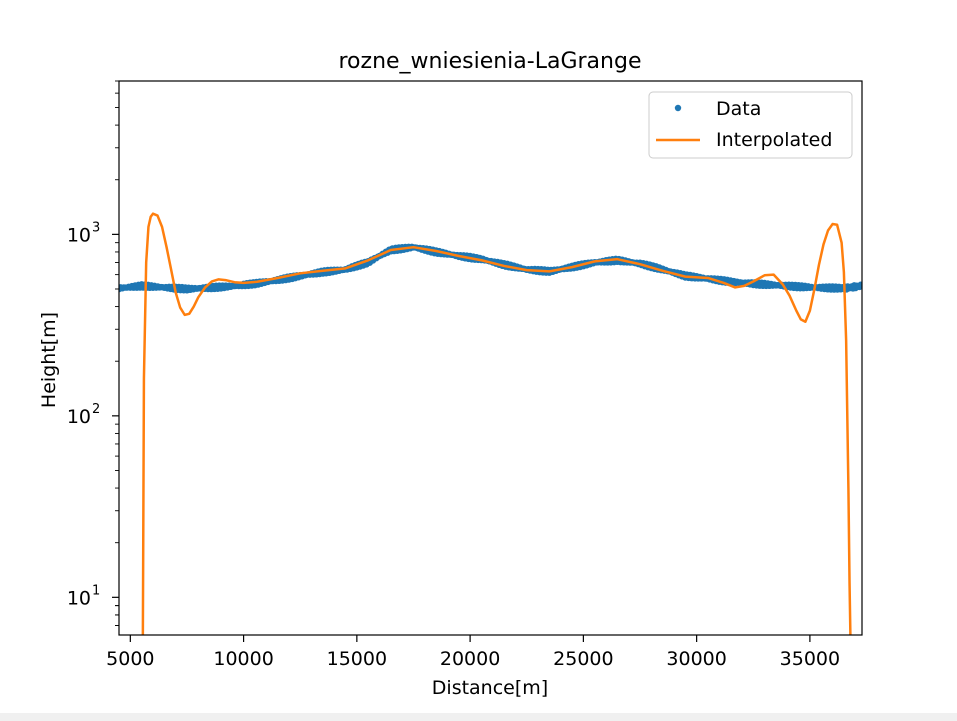  Describe the element at coordinates (810, 659) in the screenshot. I see `x-tick-label: 35000` at that location.